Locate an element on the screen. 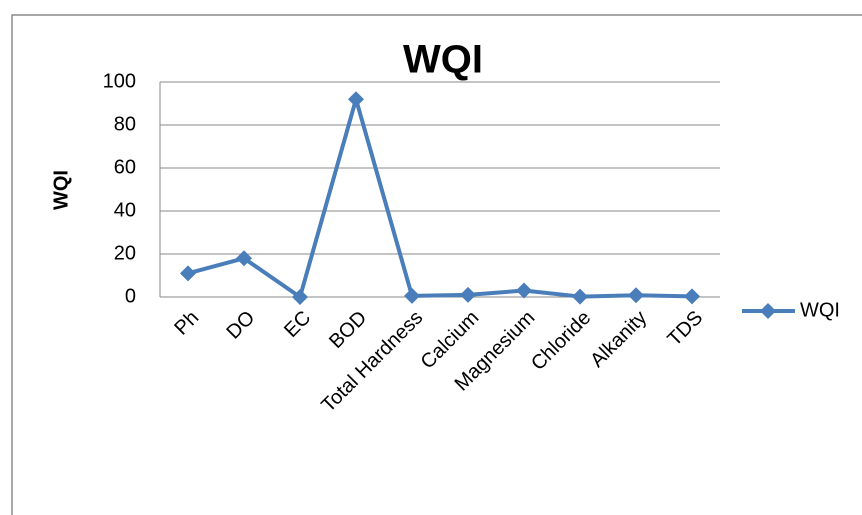 The height and width of the screenshot is (515, 862). y-axis-label: WQI is located at coordinates (61, 190).